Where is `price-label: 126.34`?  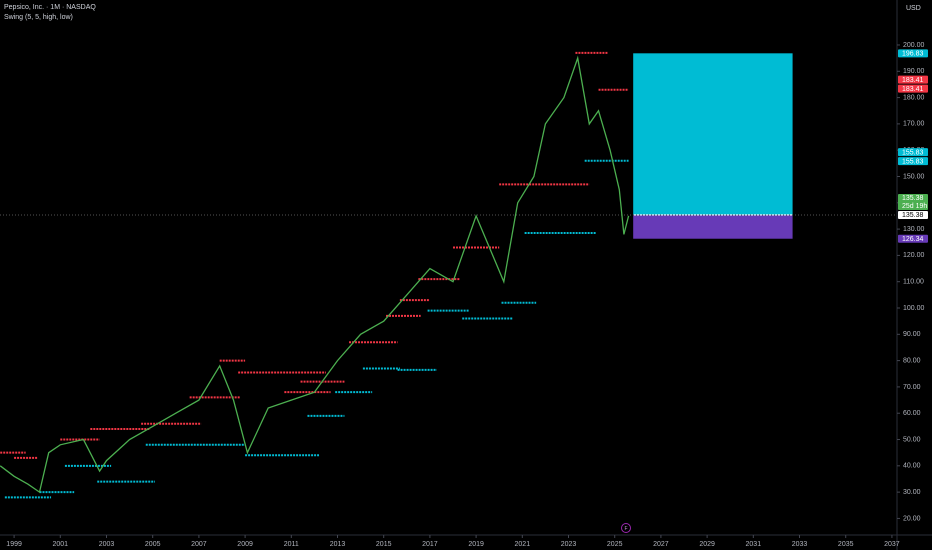 price-label: 126.34 is located at coordinates (913, 239).